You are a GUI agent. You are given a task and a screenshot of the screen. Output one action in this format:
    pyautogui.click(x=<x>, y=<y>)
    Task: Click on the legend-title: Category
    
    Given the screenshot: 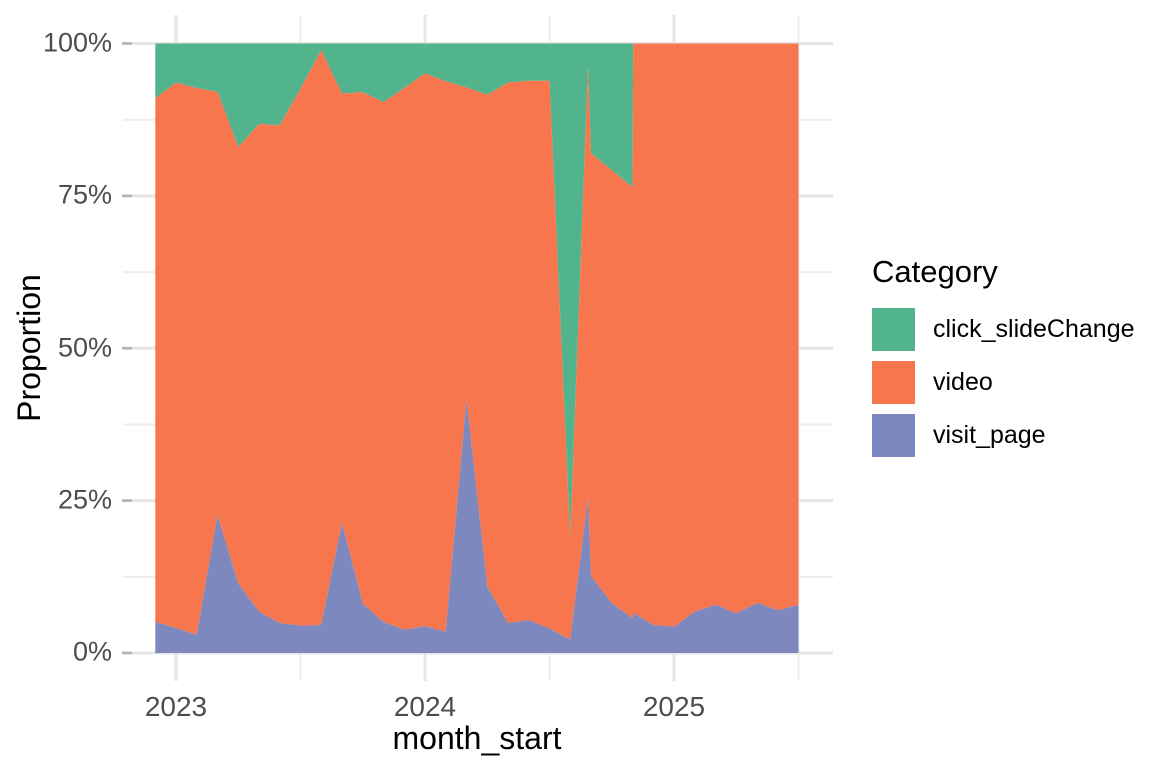 What is the action you would take?
    pyautogui.click(x=935, y=271)
    